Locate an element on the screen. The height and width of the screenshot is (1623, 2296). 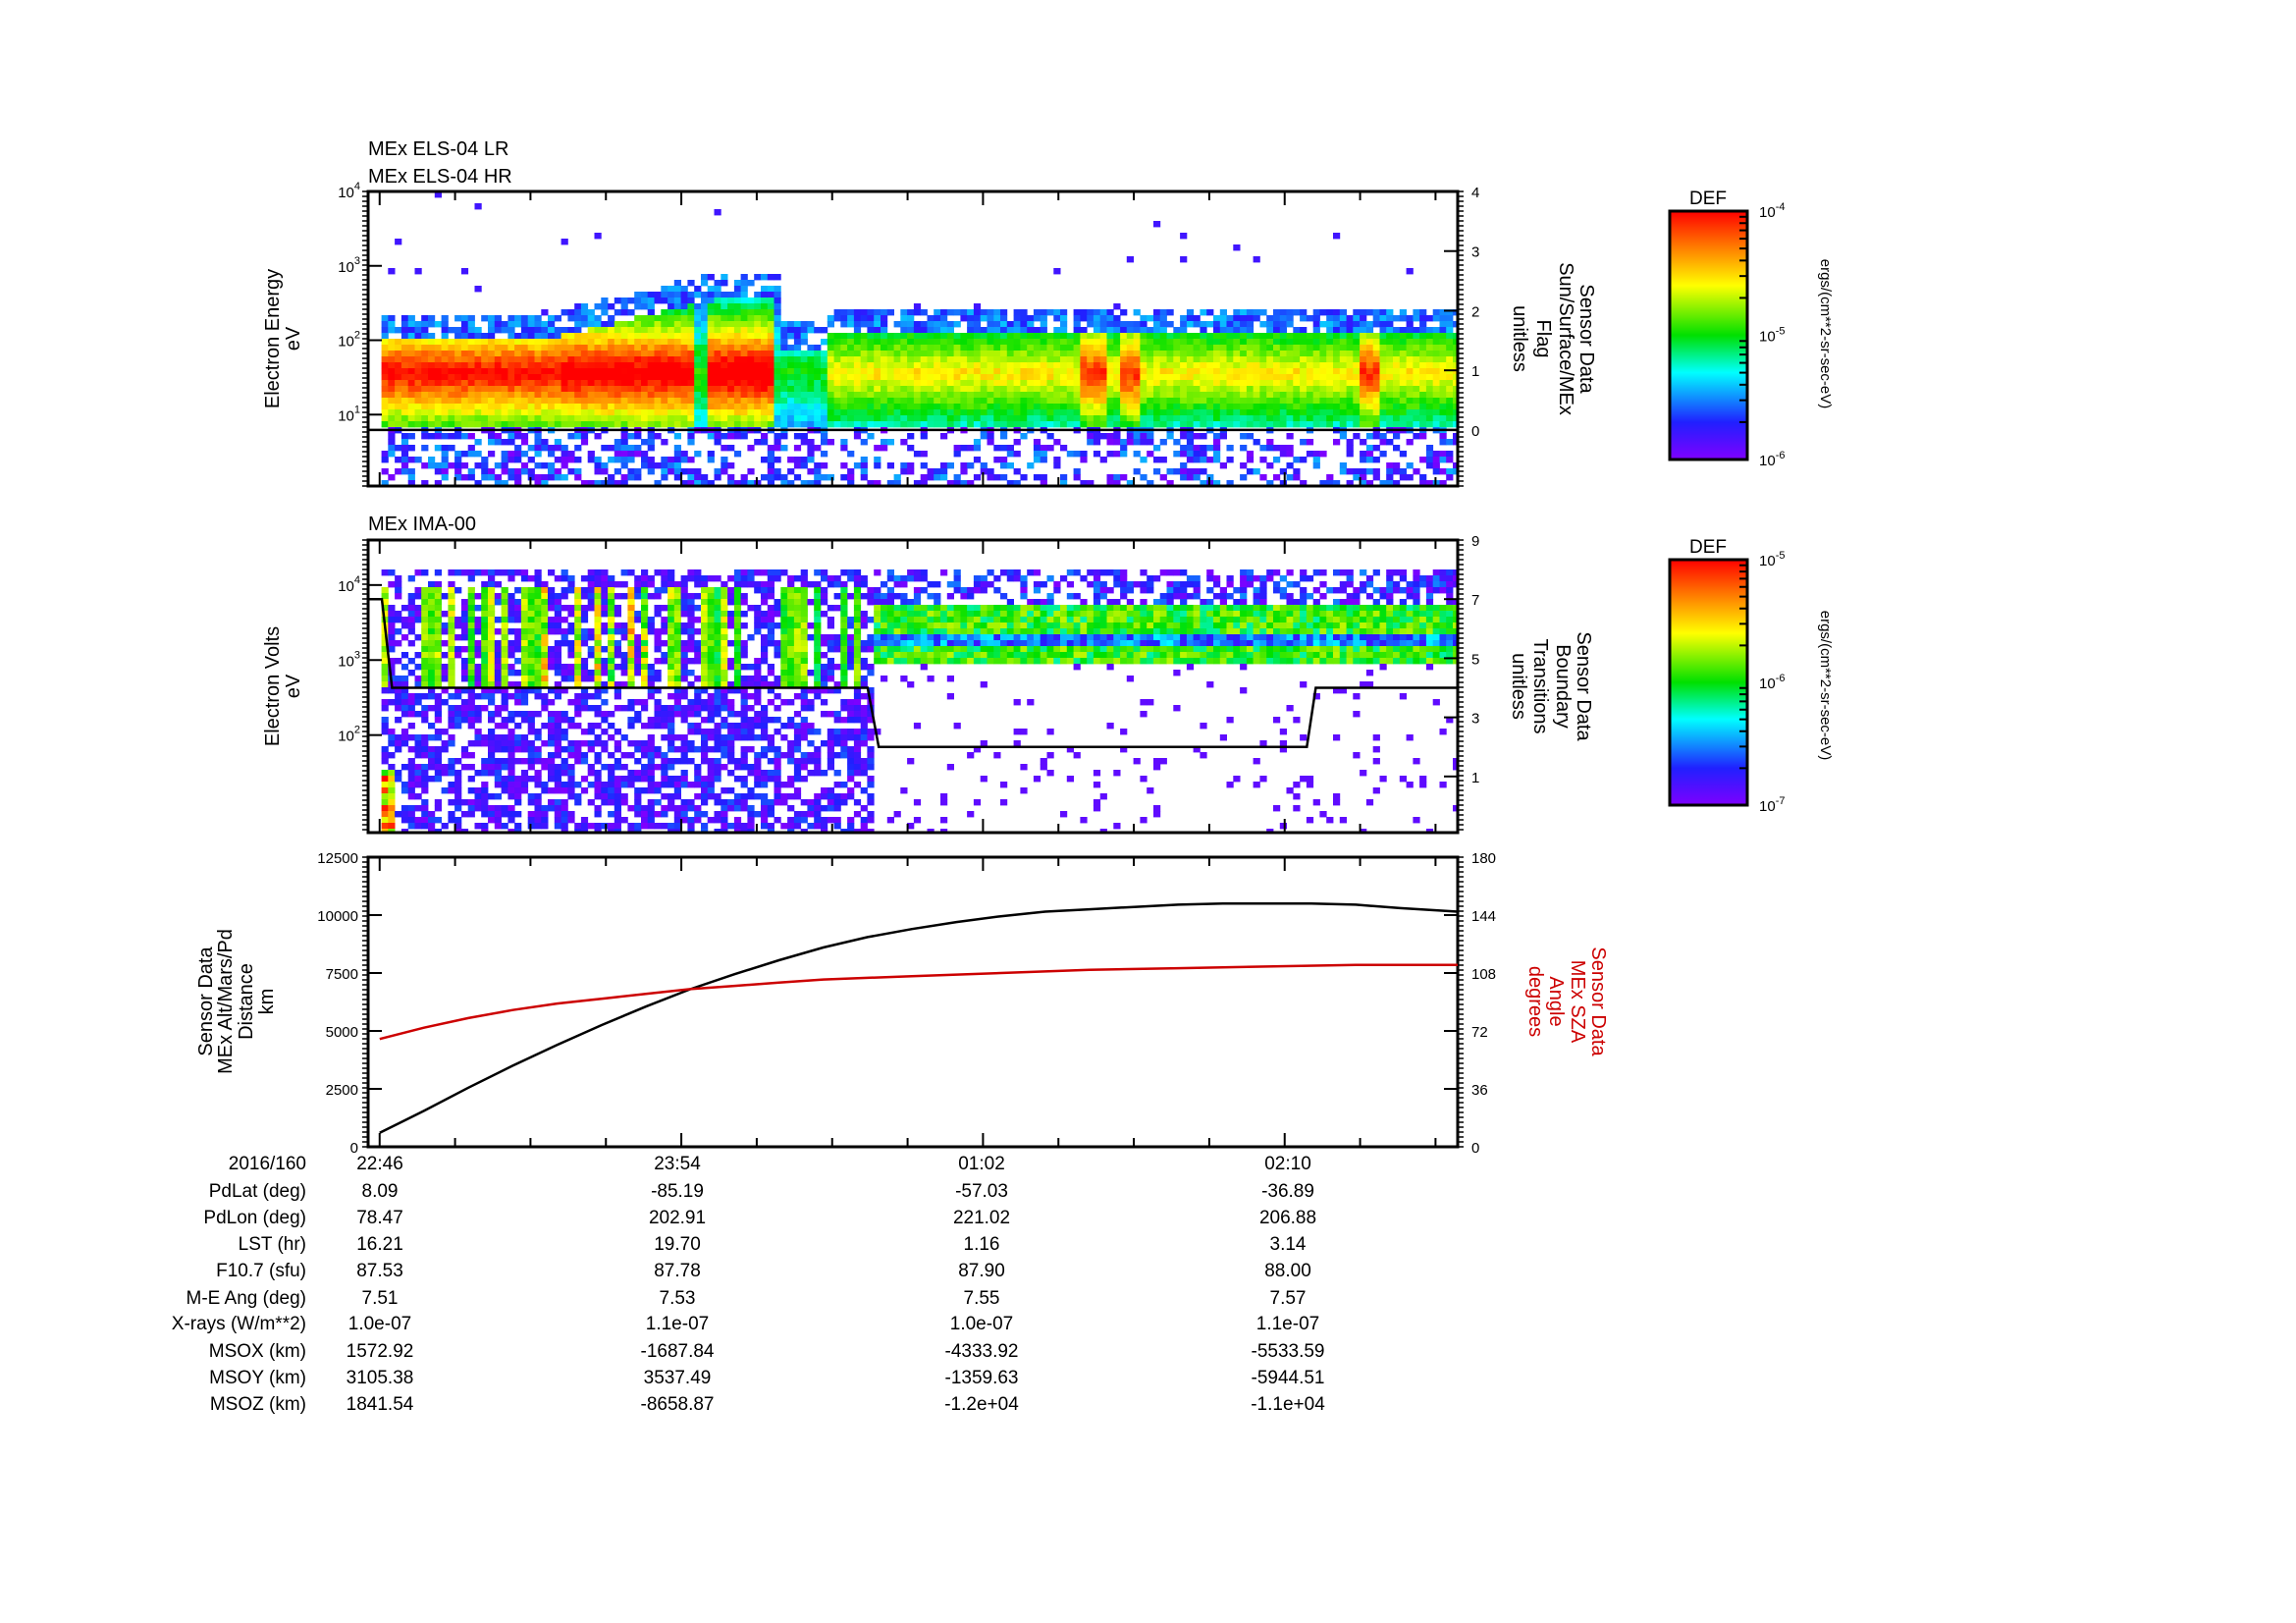
els-title-lr: MEx ELS-04 LR is located at coordinates (438, 149).